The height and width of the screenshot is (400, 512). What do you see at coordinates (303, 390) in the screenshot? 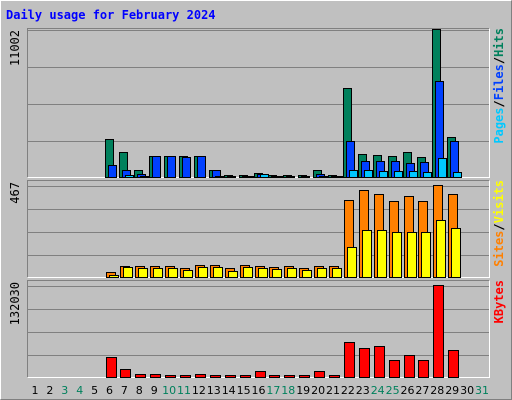
I see `day-label-19: 19` at bounding box center [303, 390].